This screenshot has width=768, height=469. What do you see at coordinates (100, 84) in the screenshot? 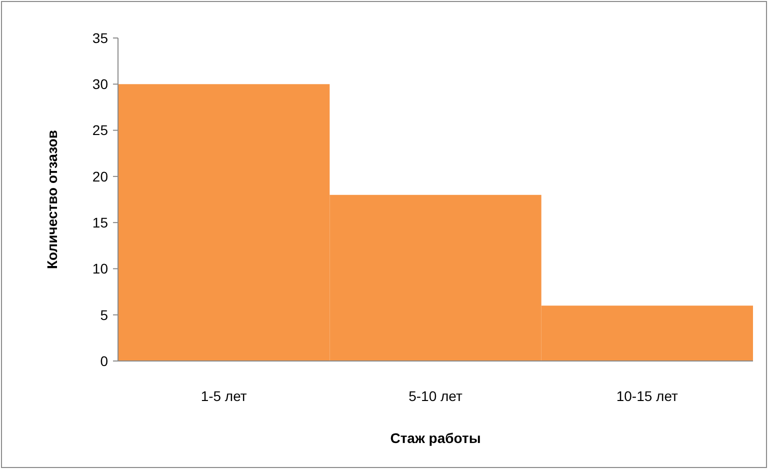
I see `y-tick-label: 30` at bounding box center [100, 84].